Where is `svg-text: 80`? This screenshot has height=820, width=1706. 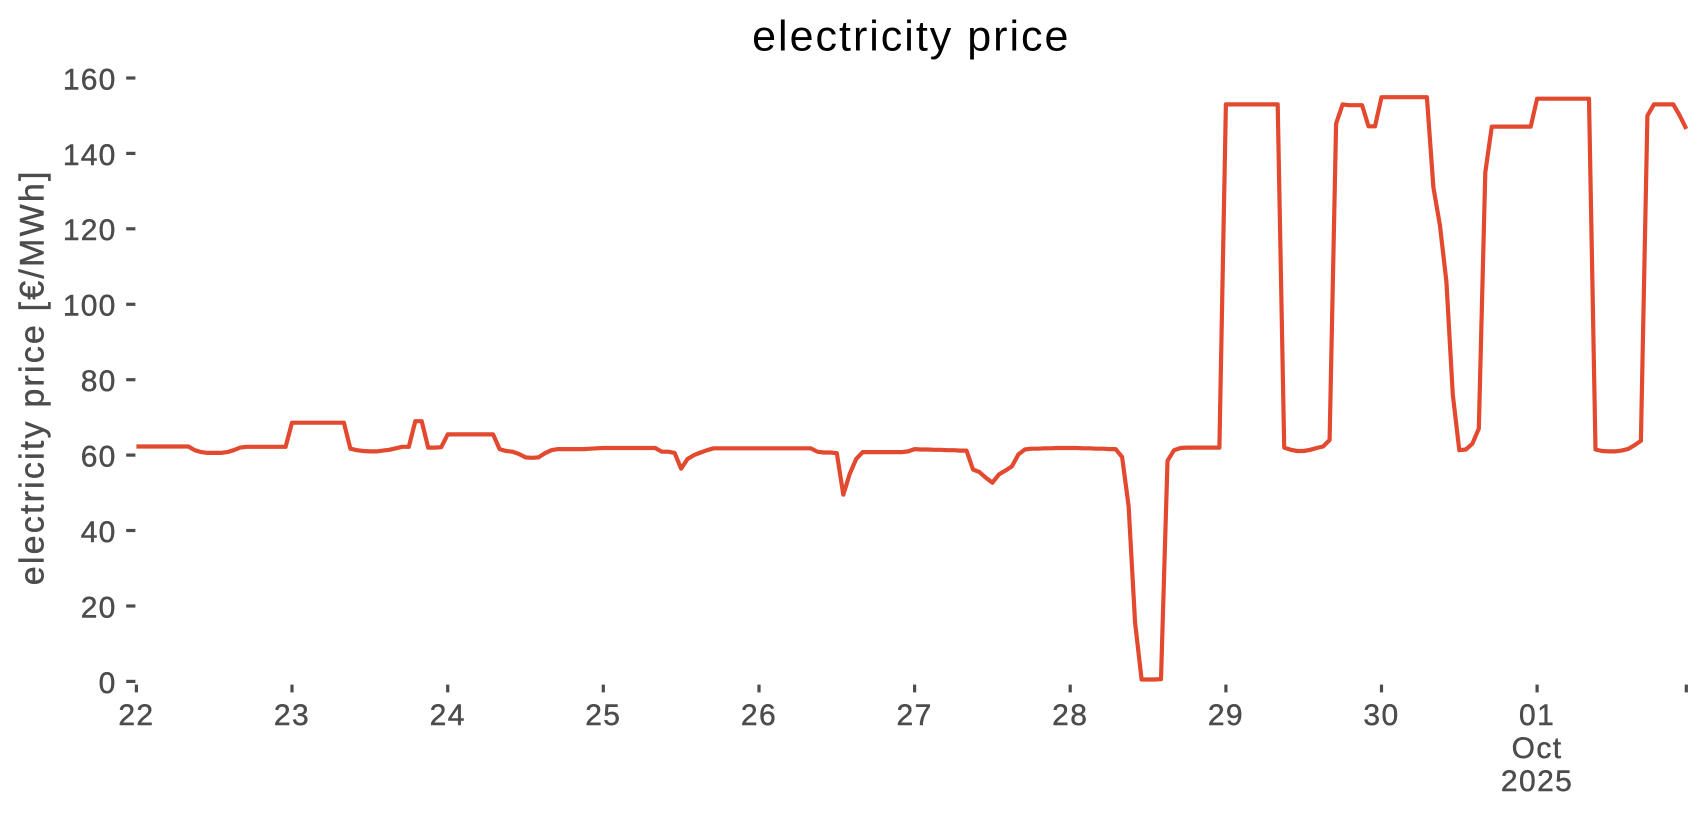
svg-text: 80 is located at coordinates (99, 381).